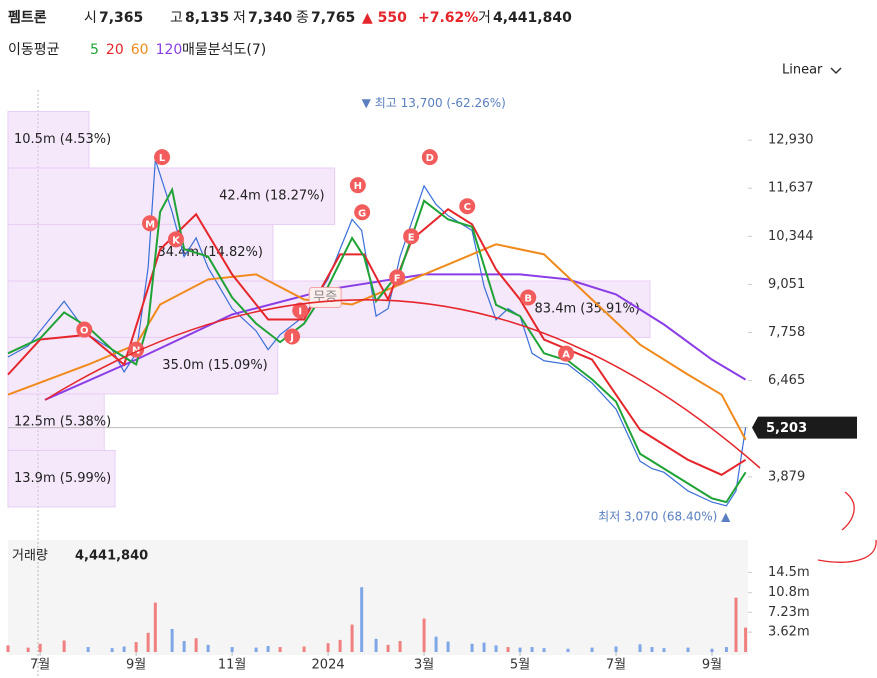 The height and width of the screenshot is (678, 877). I want to click on high: 8,135, so click(207, 18).